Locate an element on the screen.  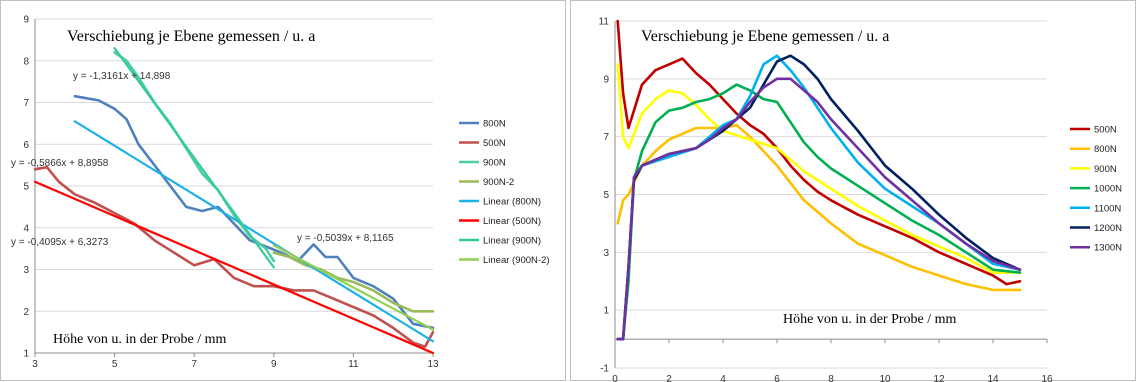
legend-label-5: Linear (500N) is located at coordinates (512, 221).